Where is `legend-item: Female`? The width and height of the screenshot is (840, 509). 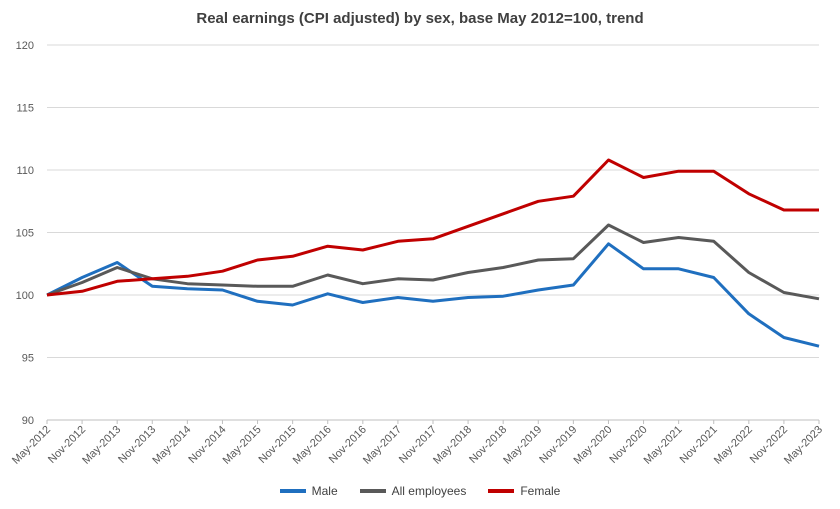 legend-item: Female is located at coordinates (524, 491).